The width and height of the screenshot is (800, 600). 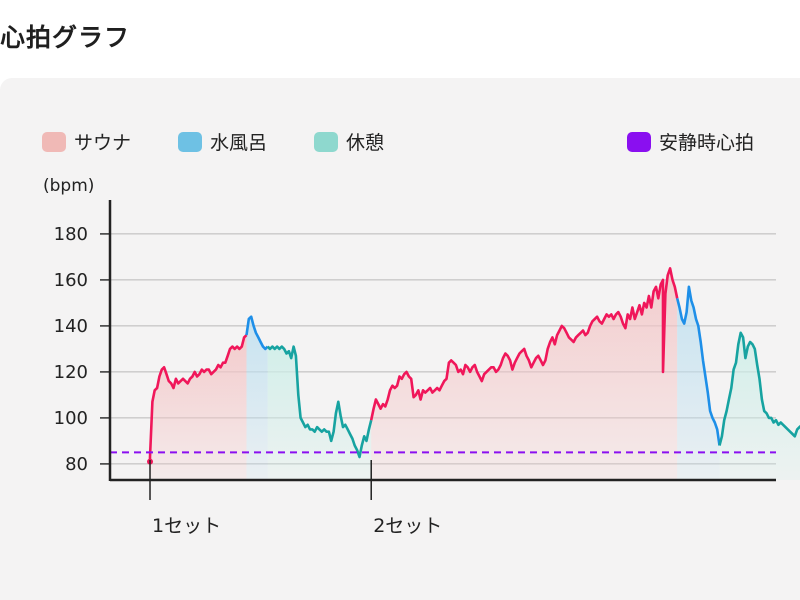 What do you see at coordinates (71, 234) in the screenshot?
I see `y-tick-label: 180` at bounding box center [71, 234].